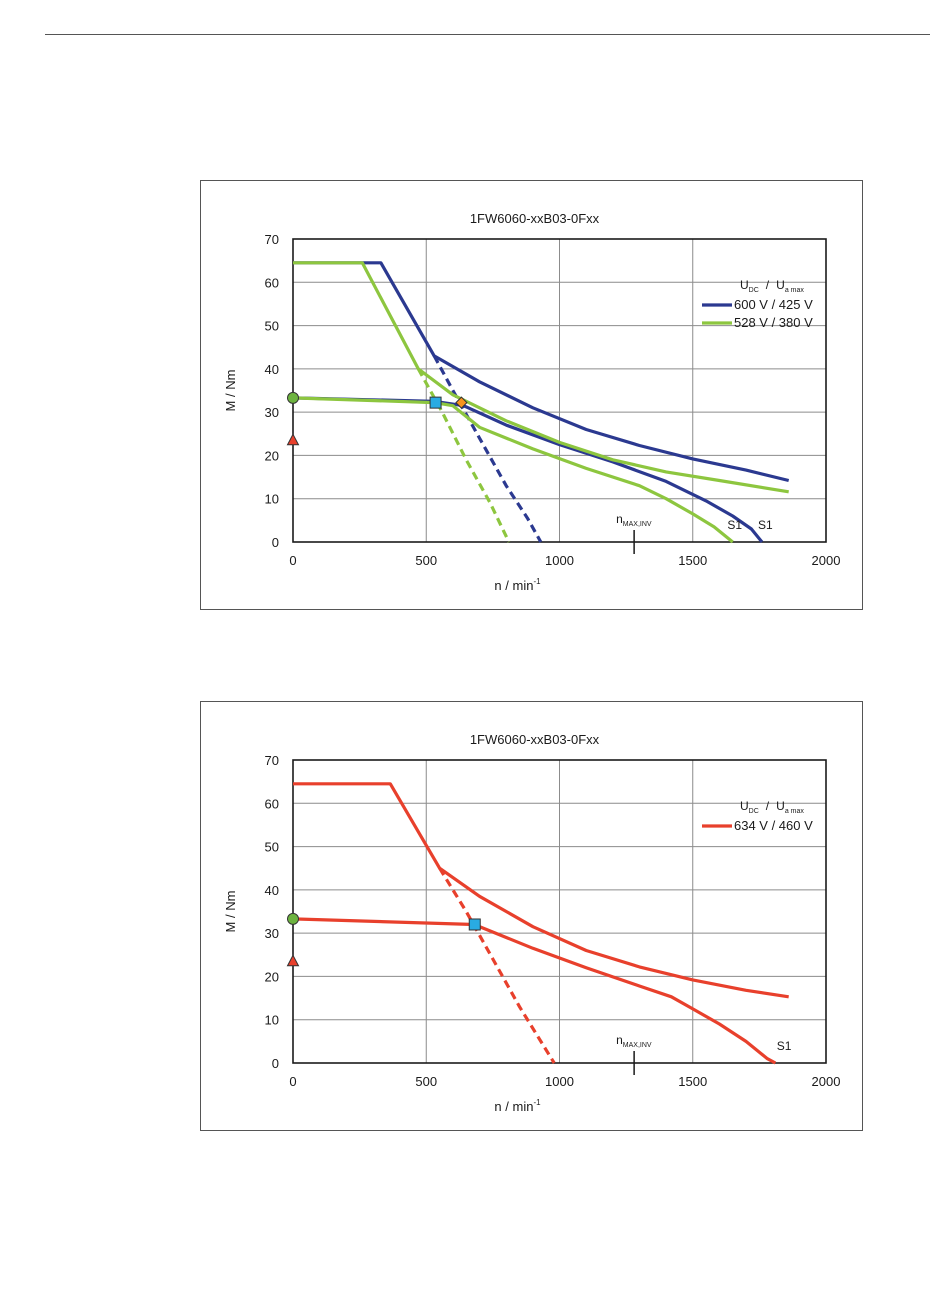  What do you see at coordinates (773, 322) in the screenshot?
I see `legend-entry: 528 V / 380 V` at bounding box center [773, 322].